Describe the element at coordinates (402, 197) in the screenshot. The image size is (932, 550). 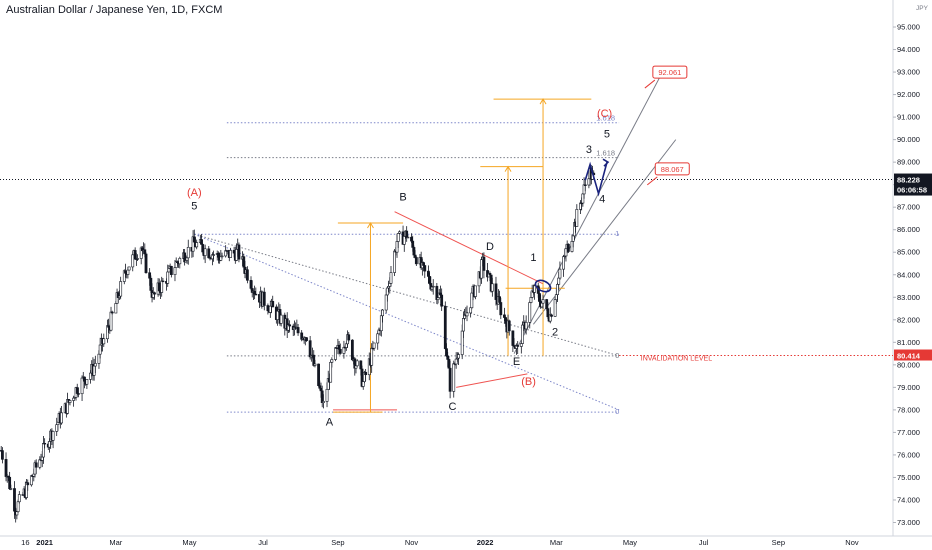
I see `wave-label: B` at that location.